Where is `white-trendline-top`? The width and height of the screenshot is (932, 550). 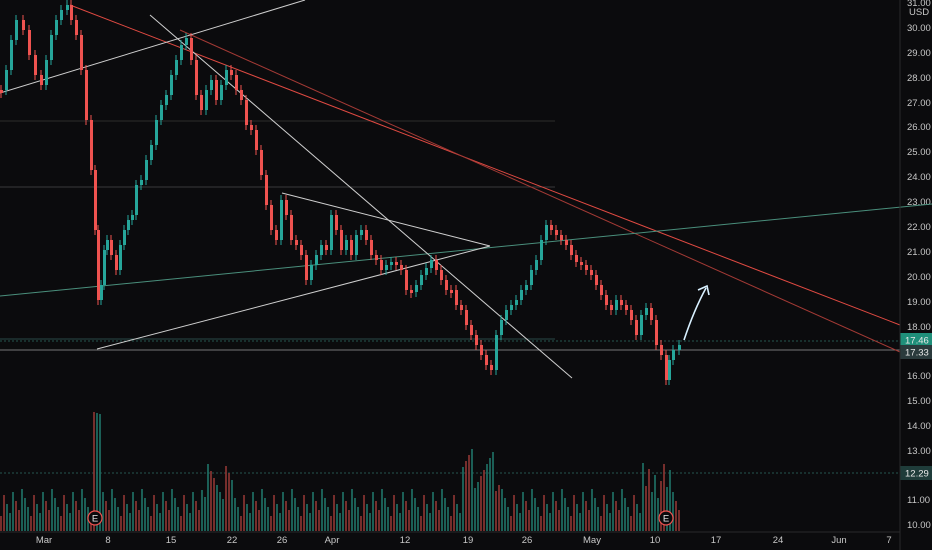 white-trendline-top is located at coordinates (153, 47).